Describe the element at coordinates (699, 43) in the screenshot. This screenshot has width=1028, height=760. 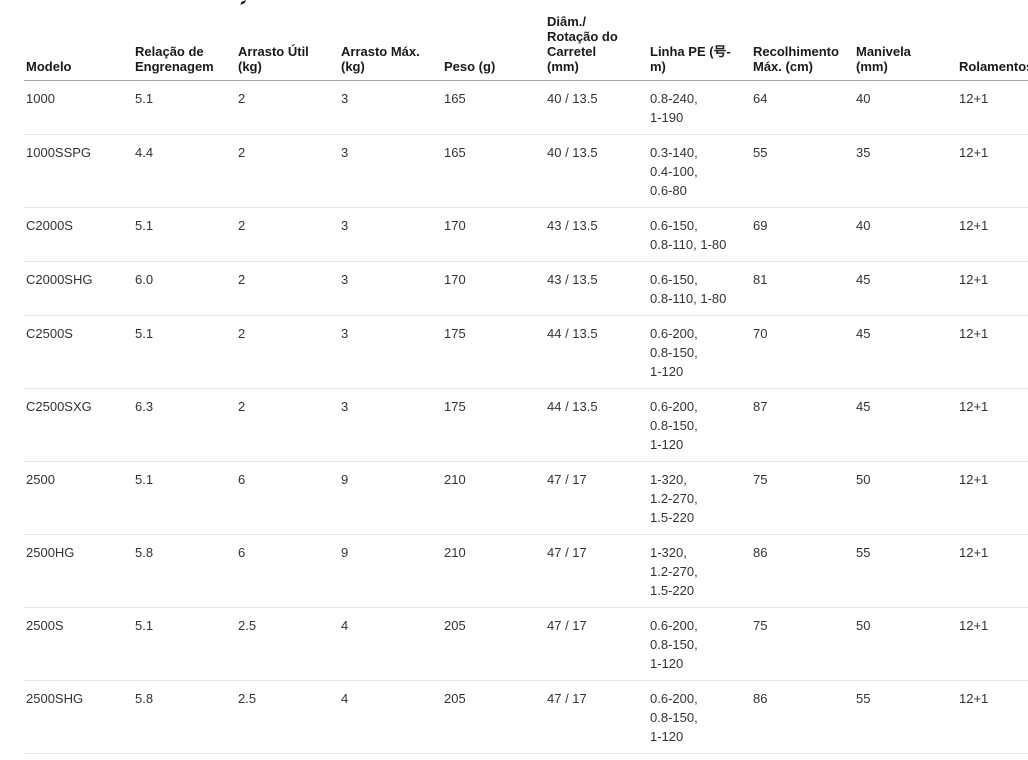
I see `column-header-linha-pe: Linha PE (号- m)` at that location.